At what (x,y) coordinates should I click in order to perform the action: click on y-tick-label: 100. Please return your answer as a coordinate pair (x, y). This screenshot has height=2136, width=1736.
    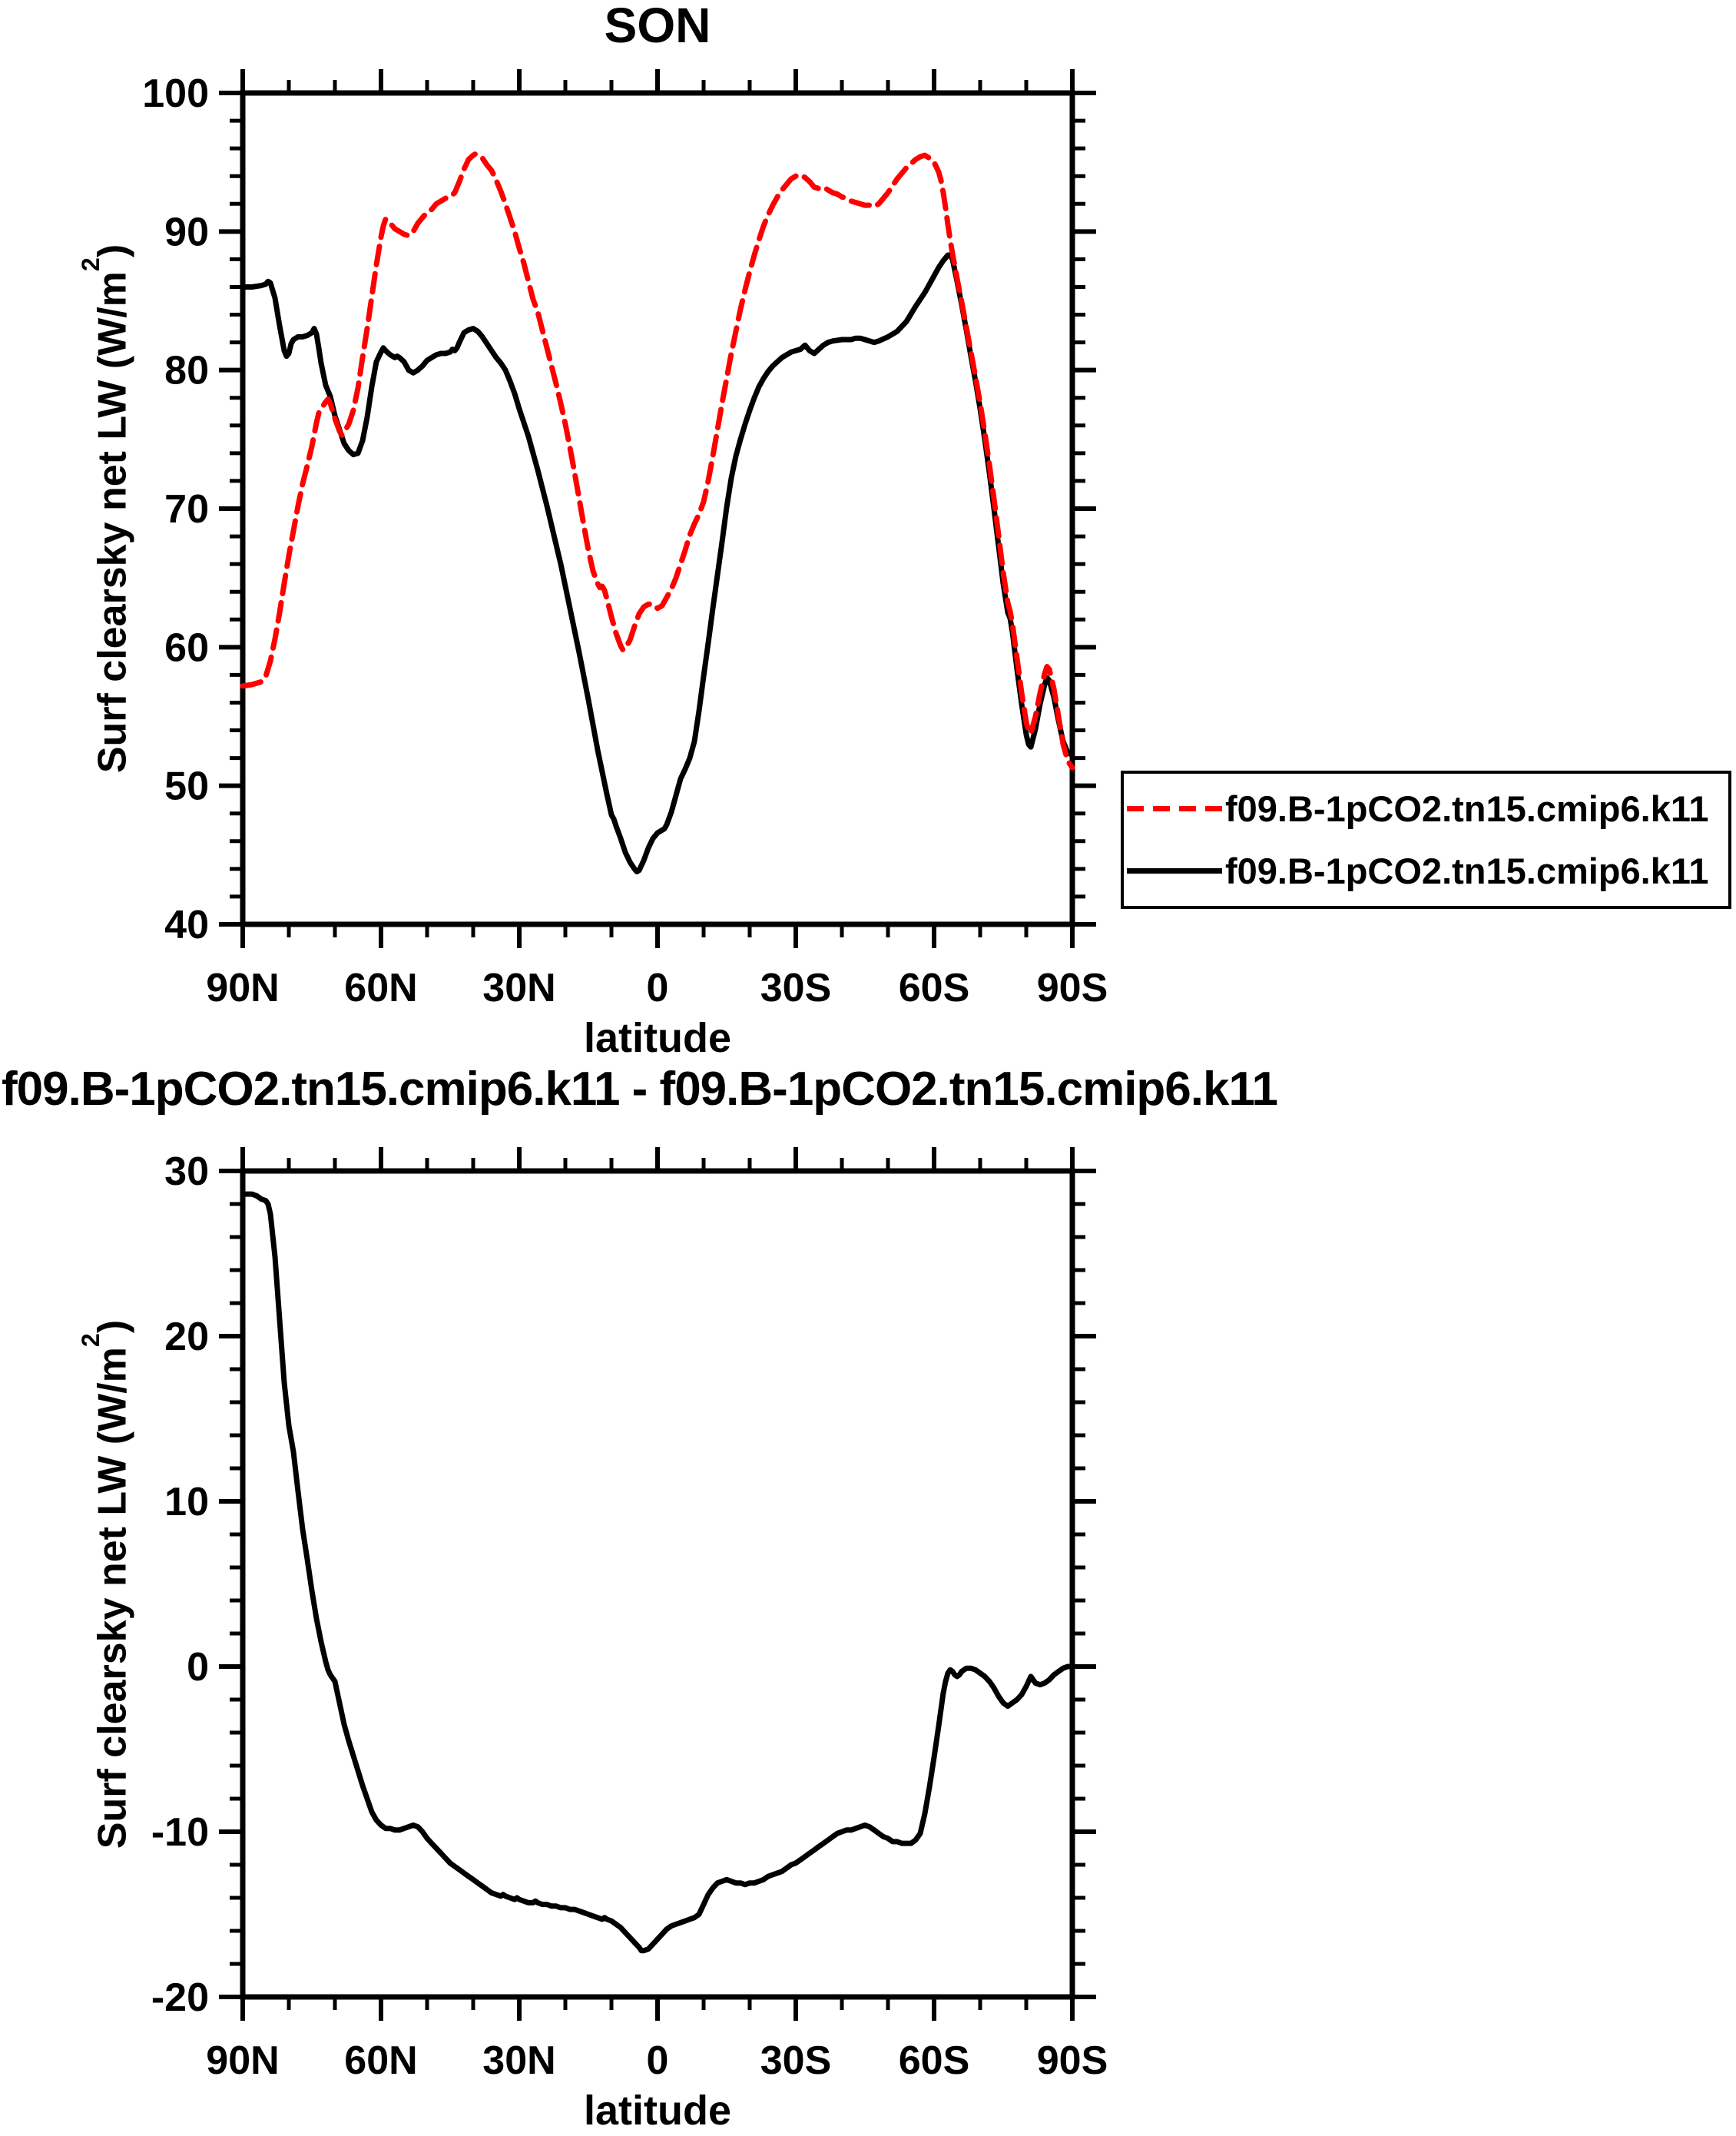
    Looking at the image, I should click on (175, 93).